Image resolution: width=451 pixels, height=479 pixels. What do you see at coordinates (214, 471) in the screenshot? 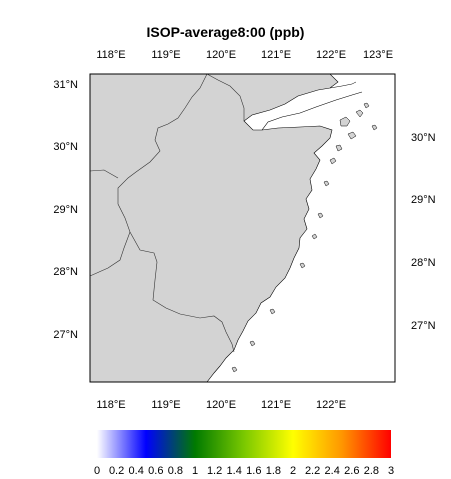
I see `colorbar-tick-label: 1.2` at bounding box center [214, 471].